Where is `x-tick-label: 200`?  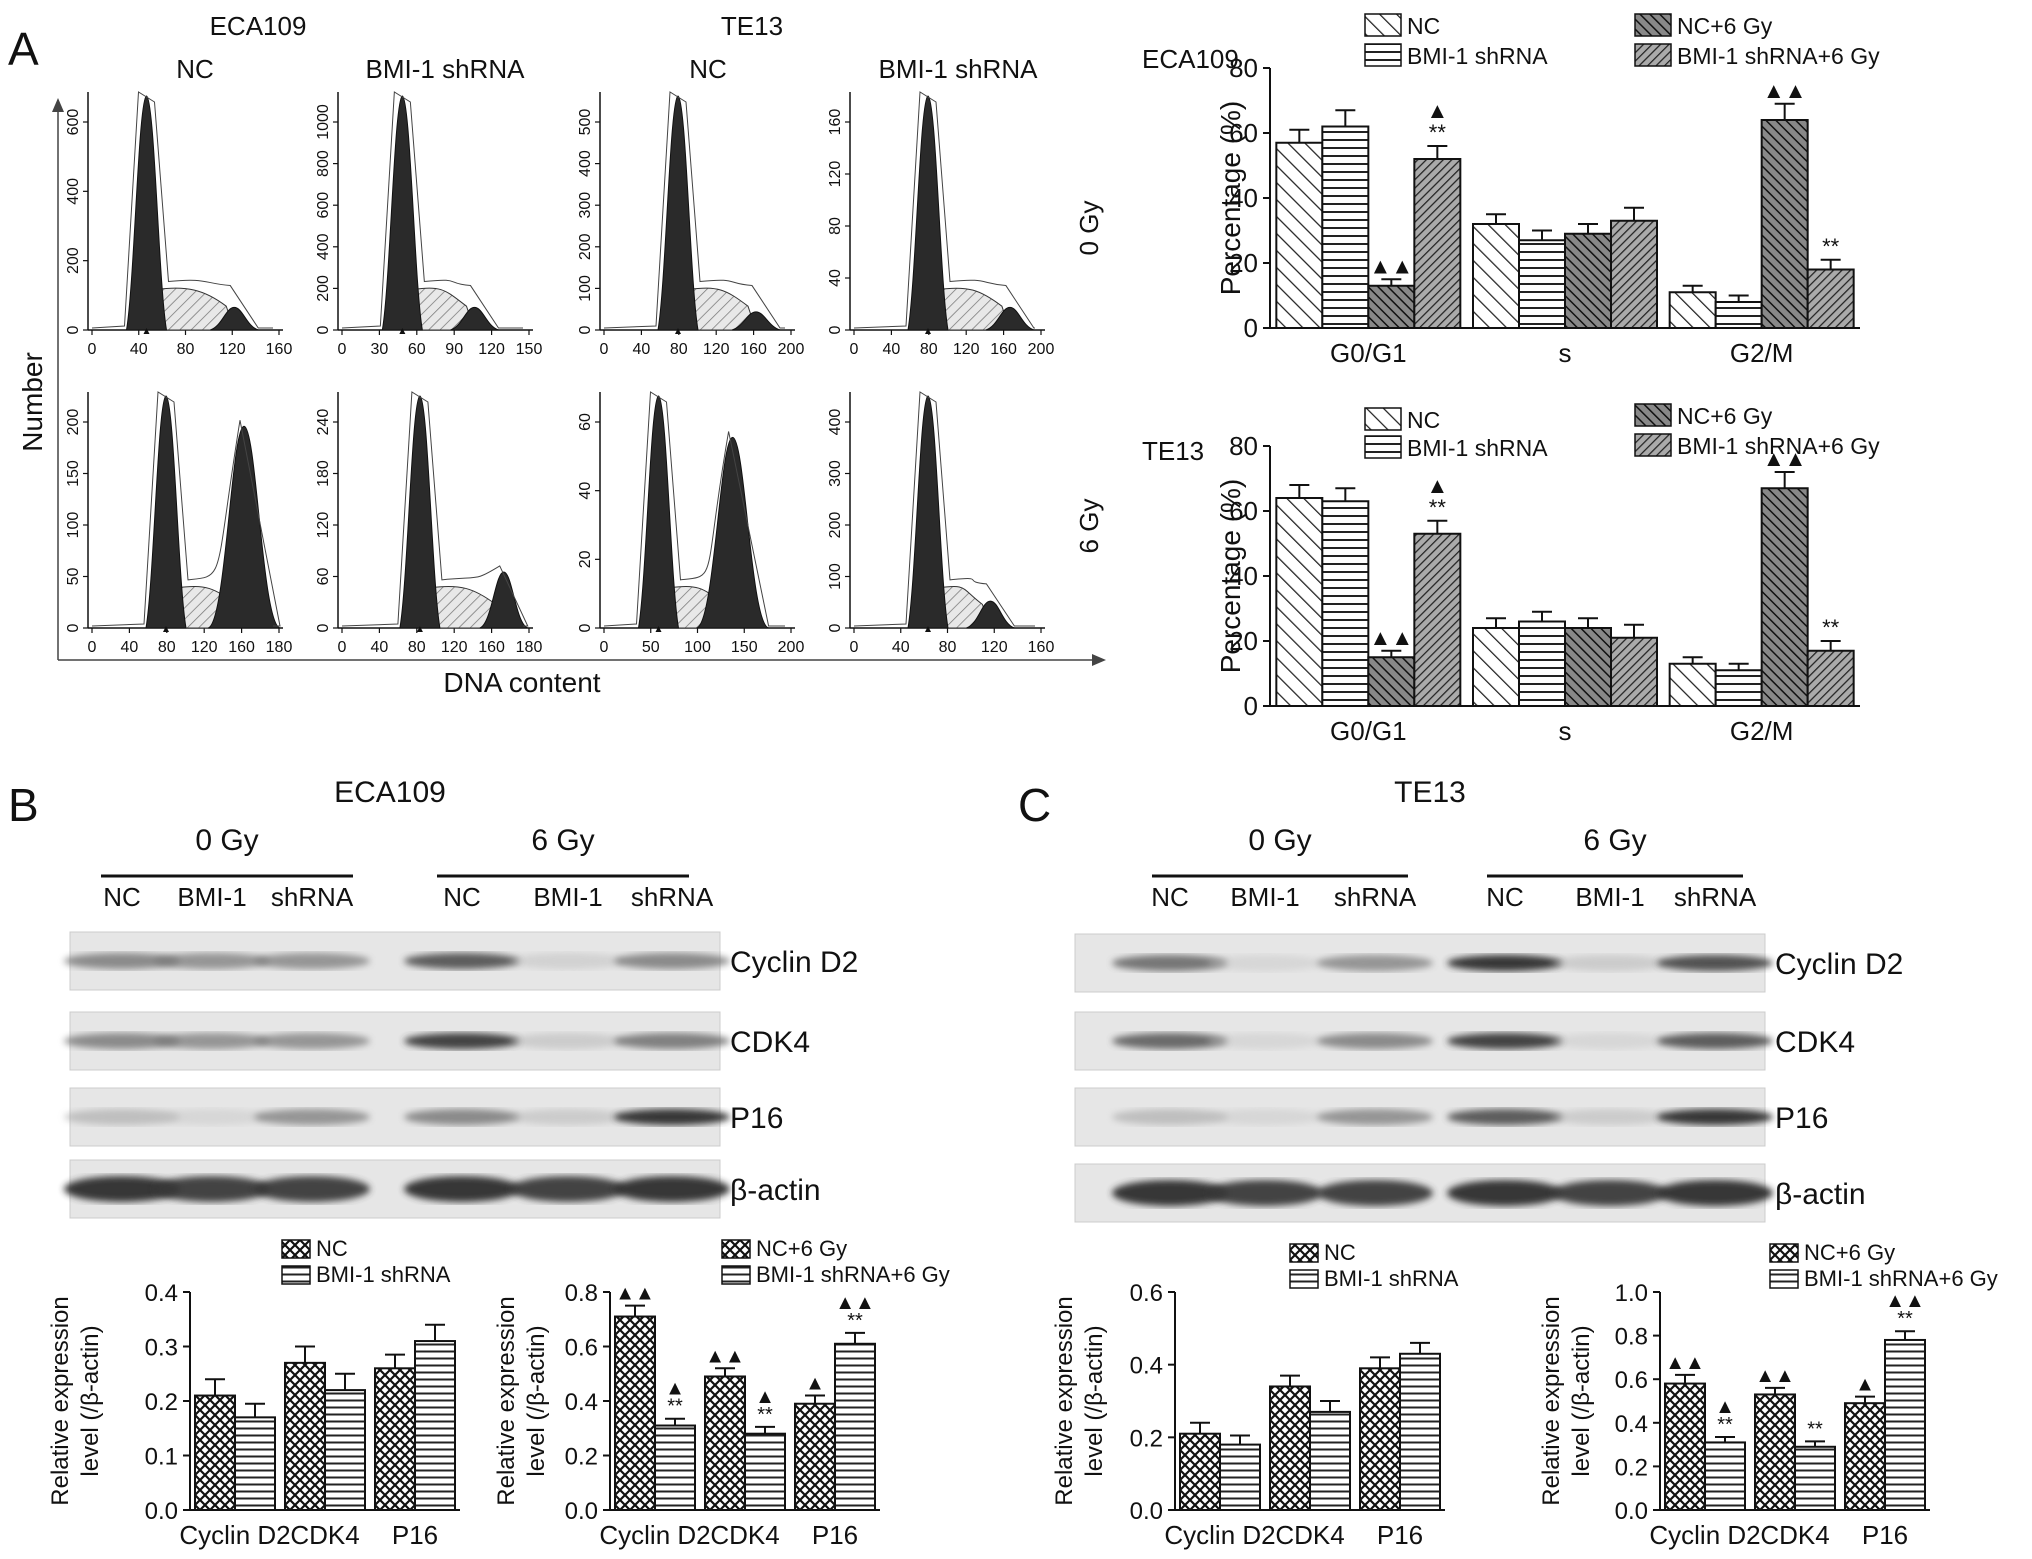
x-tick-label: 200 is located at coordinates (1041, 349).